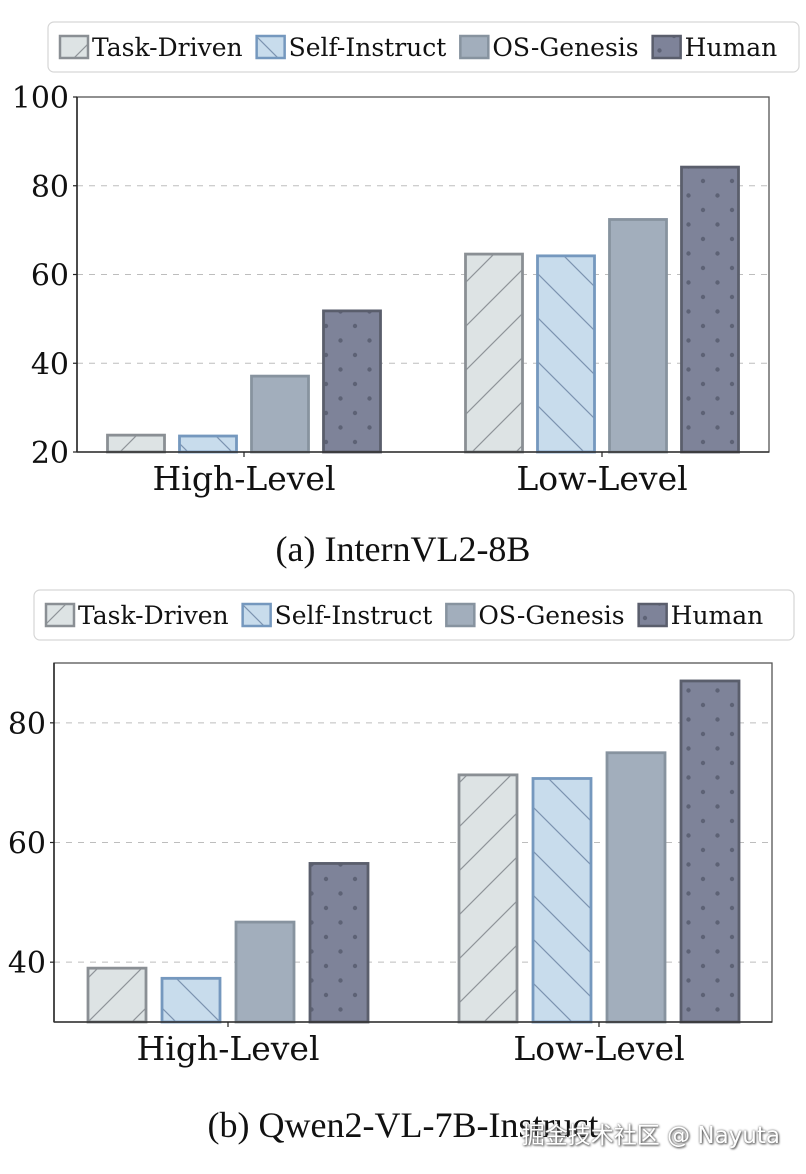 Image resolution: width=806 pixels, height=1174 pixels. I want to click on y-tick-label: 100, so click(40, 98).